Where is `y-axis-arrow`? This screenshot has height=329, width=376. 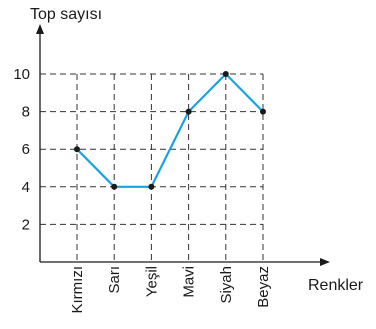 y-axis-arrow is located at coordinates (40, 29).